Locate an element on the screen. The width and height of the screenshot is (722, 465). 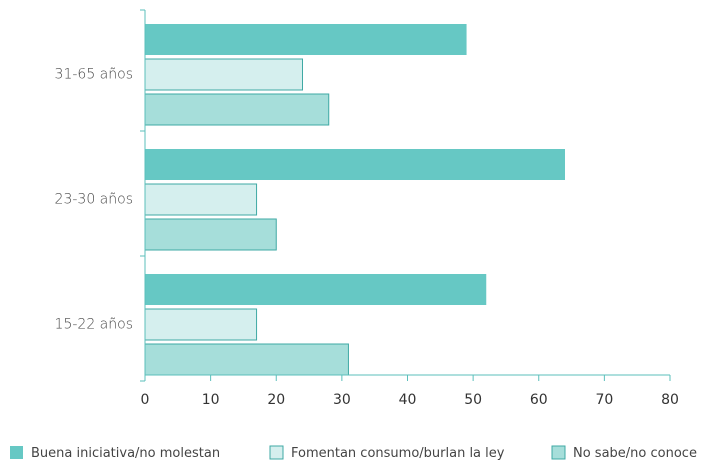
x-tick-label: 40 is located at coordinates (408, 400).